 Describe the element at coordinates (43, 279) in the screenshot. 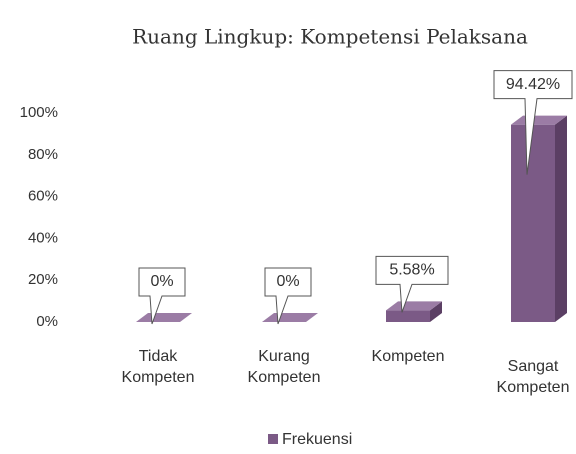

I see `y-tick-label: 20%` at that location.